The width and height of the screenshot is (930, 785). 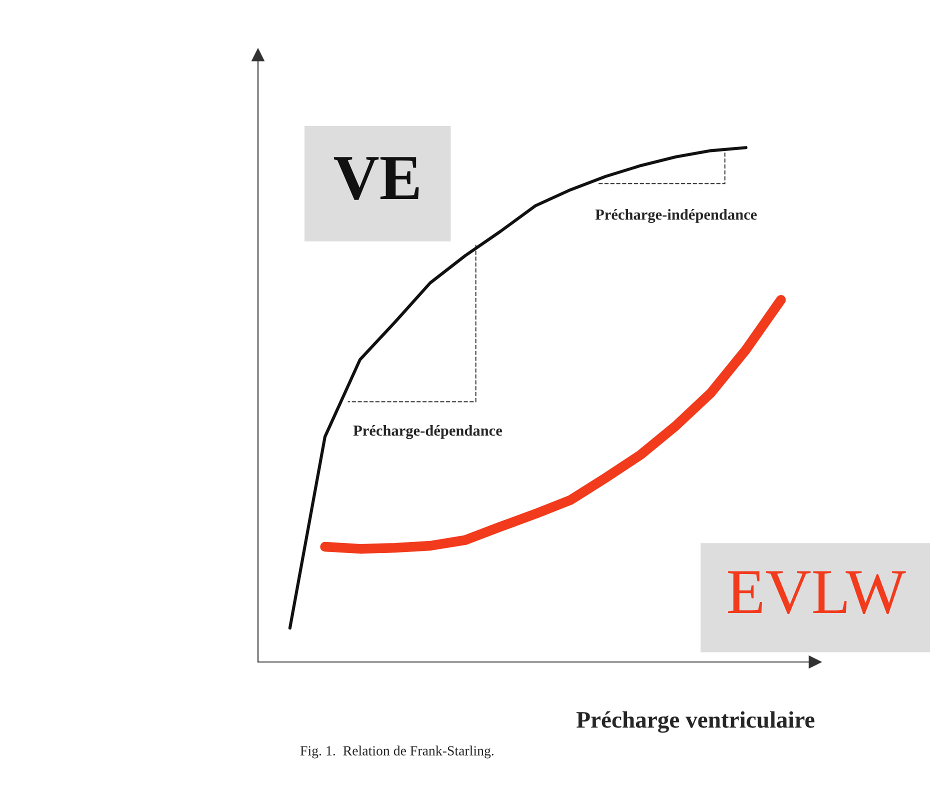 What do you see at coordinates (397, 752) in the screenshot?
I see `caption: Fig. 1. Relation de Frank-Starling.` at bounding box center [397, 752].